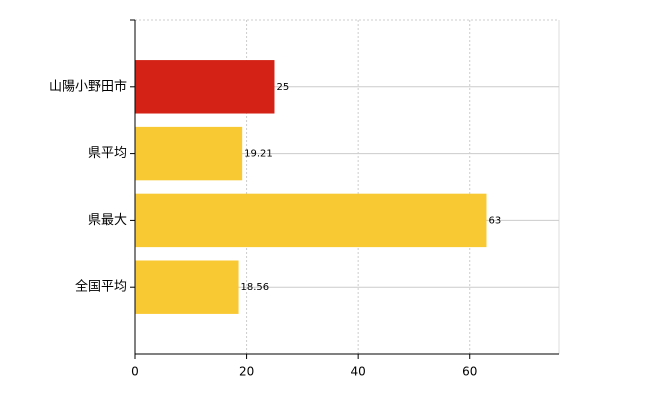 The image size is (650, 400). Describe the element at coordinates (469, 372) in the screenshot. I see `x-tick-label: 60` at that location.